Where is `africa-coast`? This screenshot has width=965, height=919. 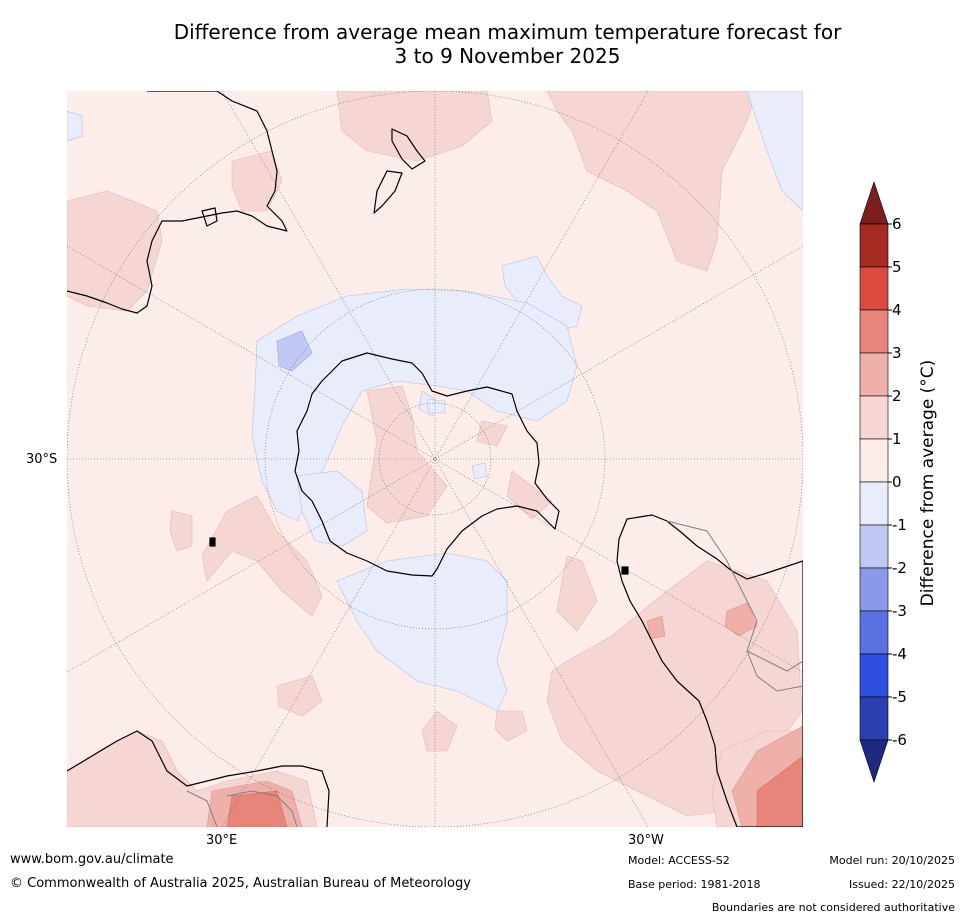
africa-coast is located at coordinates (198, 778).